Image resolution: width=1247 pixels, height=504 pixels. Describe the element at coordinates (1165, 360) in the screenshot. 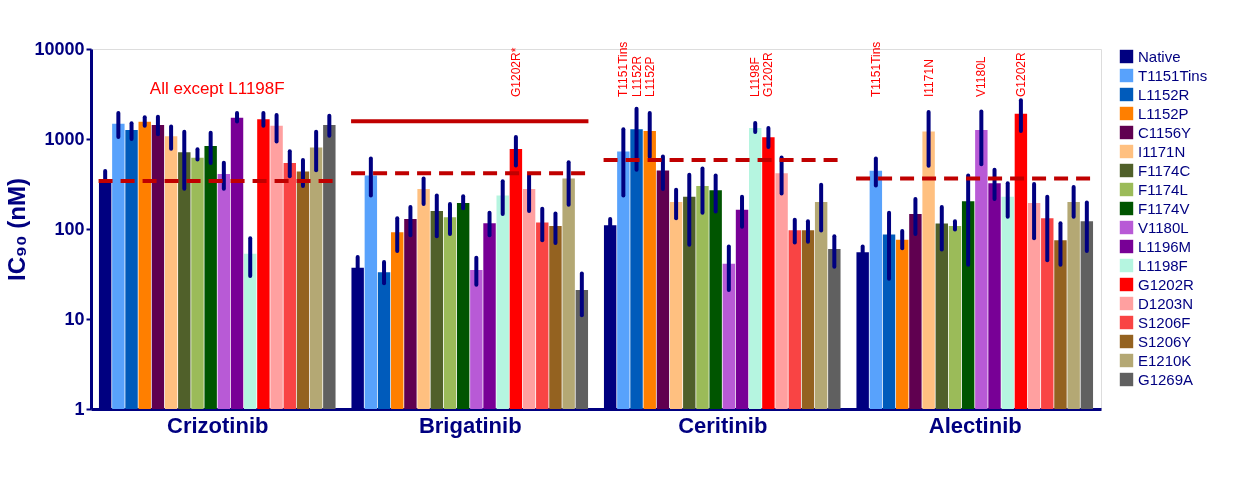

I see `legend-label: E1210K` at that location.